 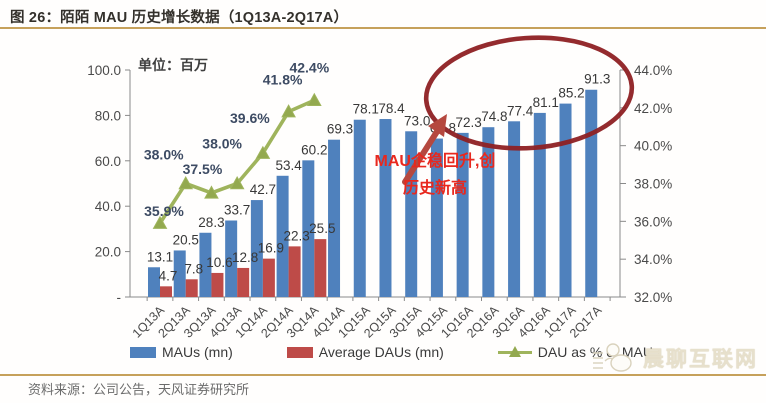 I want to click on svg-text: 22.3, so click(x=296, y=235).